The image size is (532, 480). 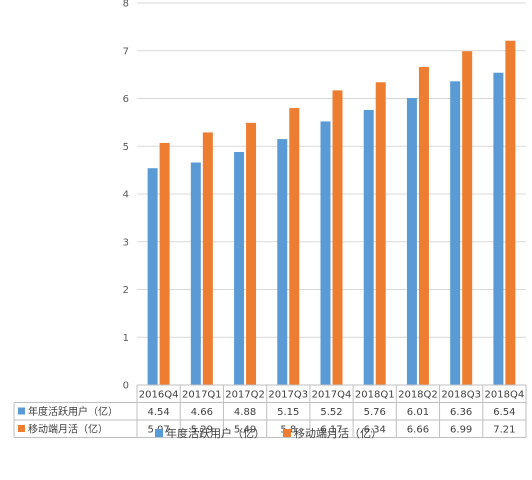 I want to click on y-tick-label: 1, so click(x=126, y=338).